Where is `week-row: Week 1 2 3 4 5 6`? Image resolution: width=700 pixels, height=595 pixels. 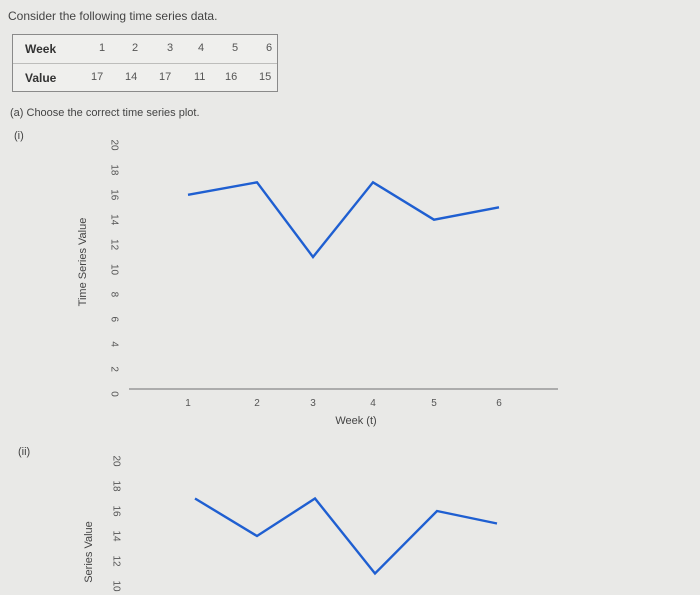
week-row: Week 1 2 3 4 5 6 is located at coordinates (145, 49).